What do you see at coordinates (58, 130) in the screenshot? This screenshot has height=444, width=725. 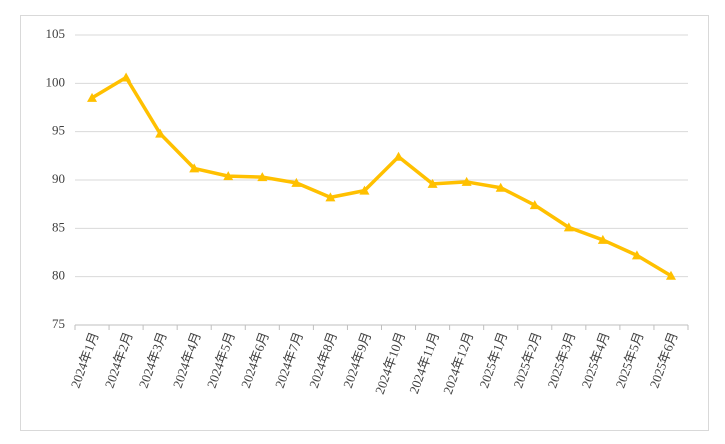 I see `y-tick-label: 95` at bounding box center [58, 130].